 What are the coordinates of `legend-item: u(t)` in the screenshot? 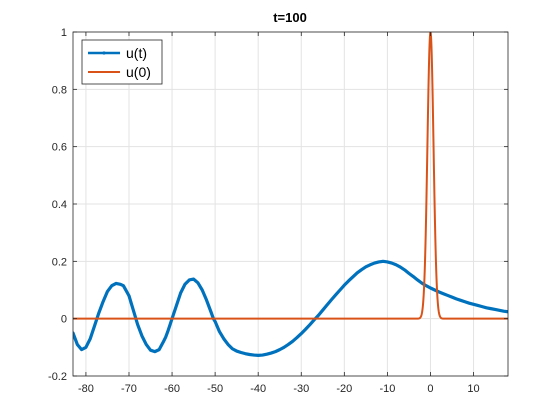 It's located at (117, 53).